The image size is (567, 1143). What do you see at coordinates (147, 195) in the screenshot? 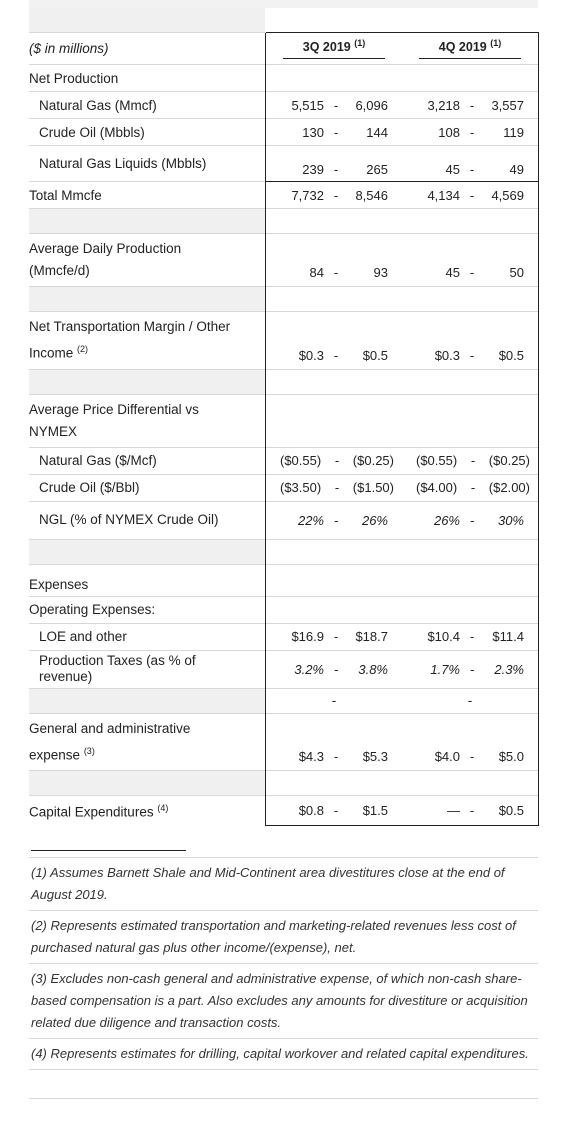
I see `row-label: Total Mmcfe` at bounding box center [147, 195].